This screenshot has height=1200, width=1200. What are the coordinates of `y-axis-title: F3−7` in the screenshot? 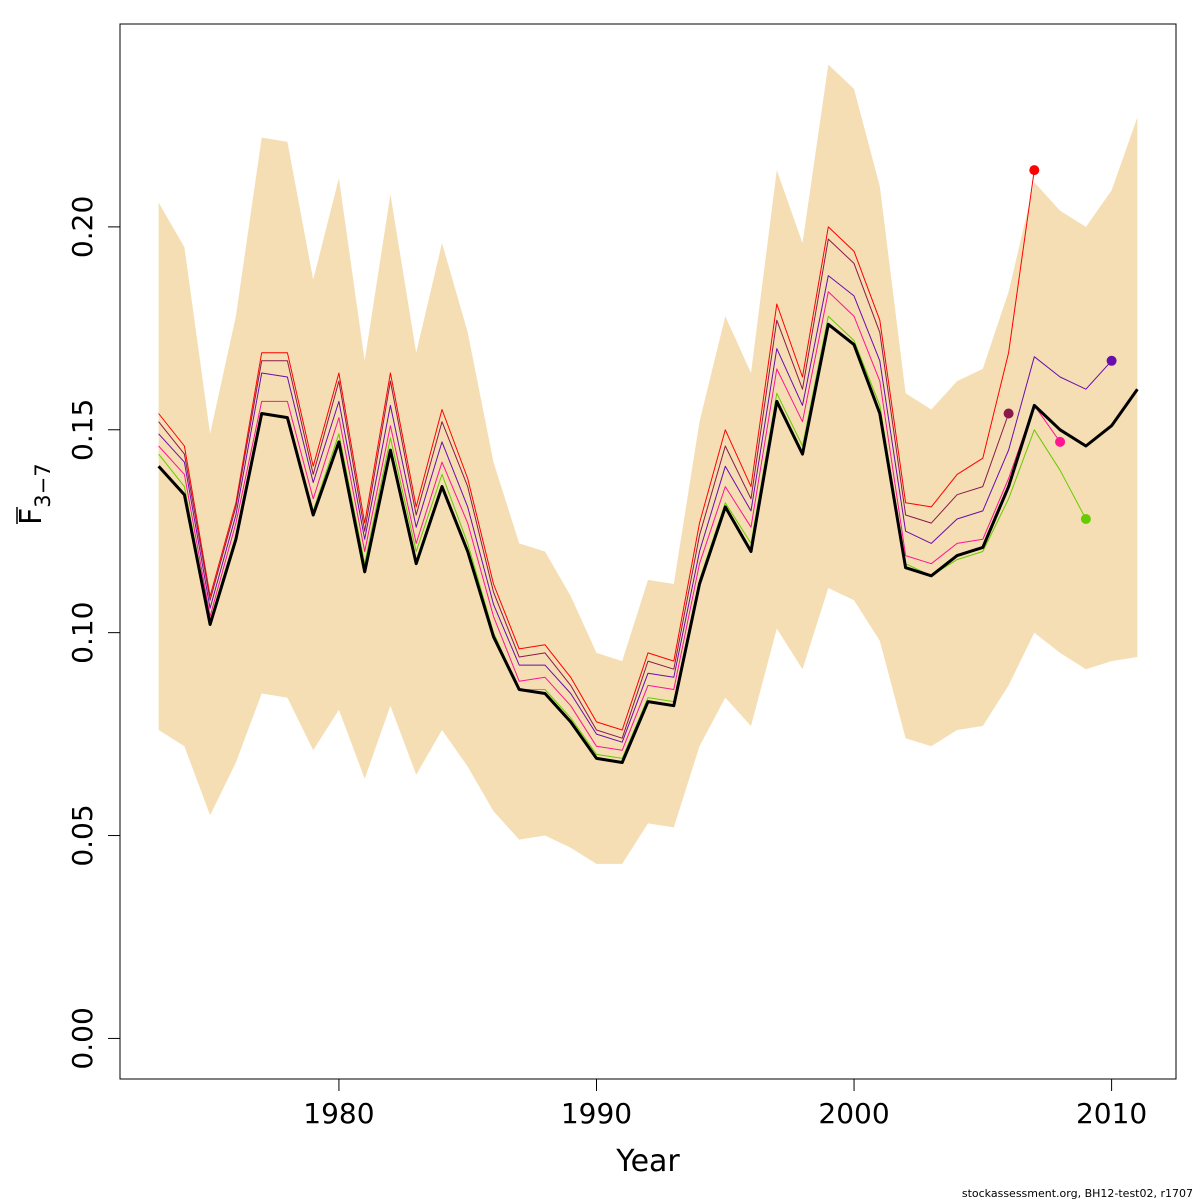 It's located at (34, 494).